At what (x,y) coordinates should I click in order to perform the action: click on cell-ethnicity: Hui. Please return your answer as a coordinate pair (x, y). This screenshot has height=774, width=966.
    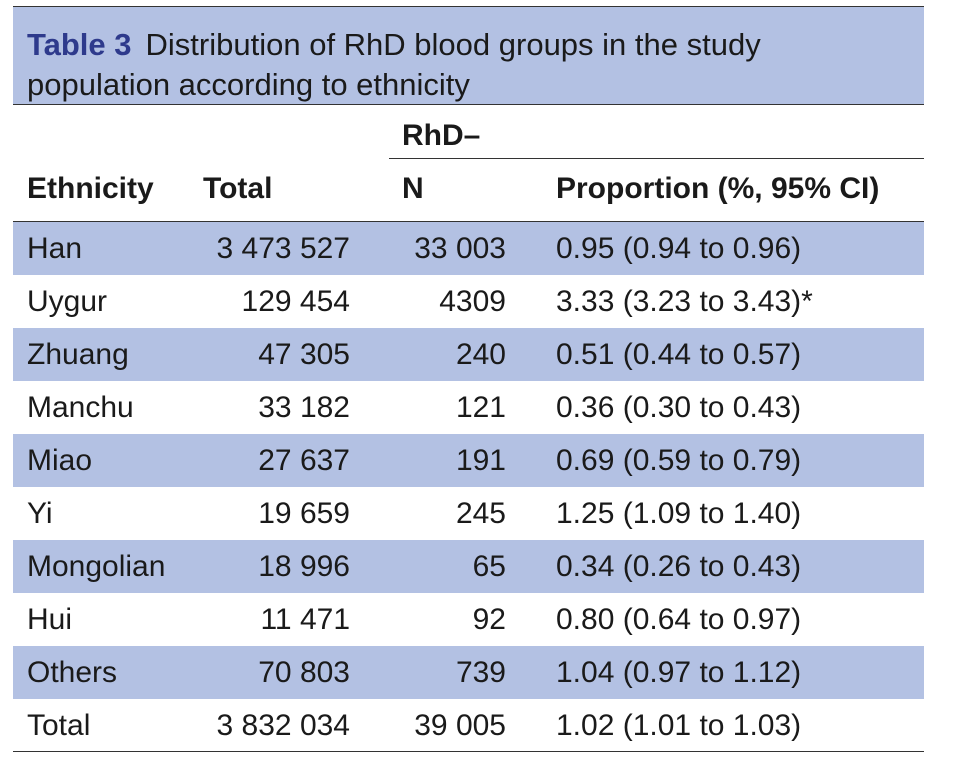
    Looking at the image, I should click on (50, 619).